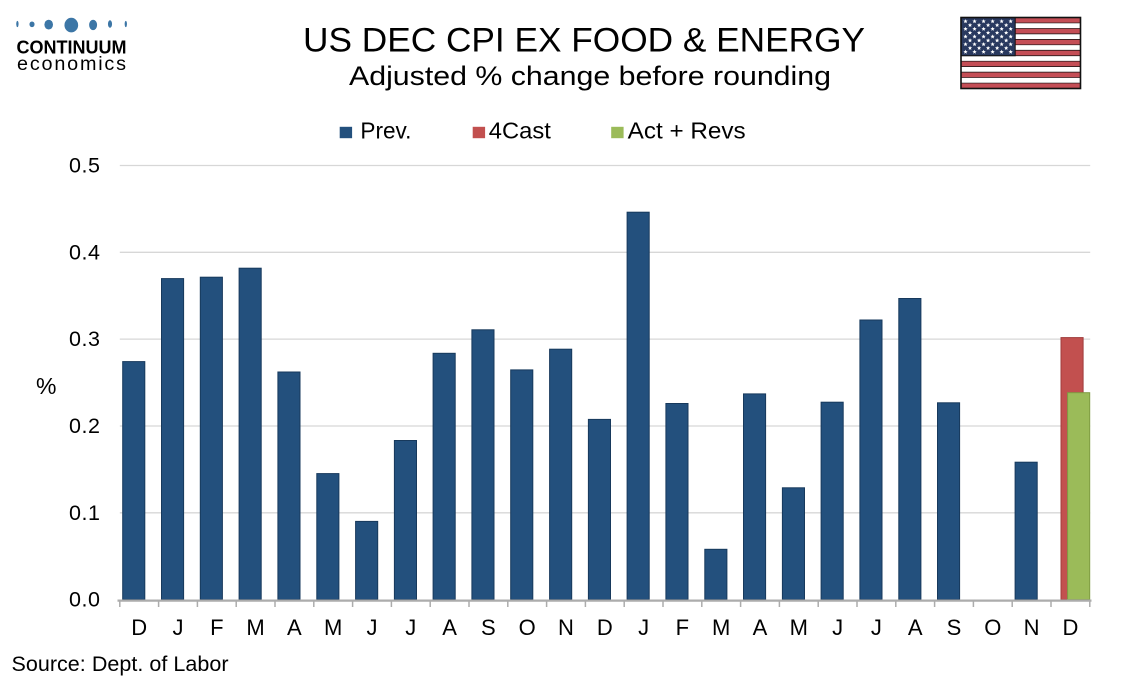 This screenshot has width=1134, height=685. Describe the element at coordinates (84, 339) in the screenshot. I see `svg-text: 0.3` at that location.